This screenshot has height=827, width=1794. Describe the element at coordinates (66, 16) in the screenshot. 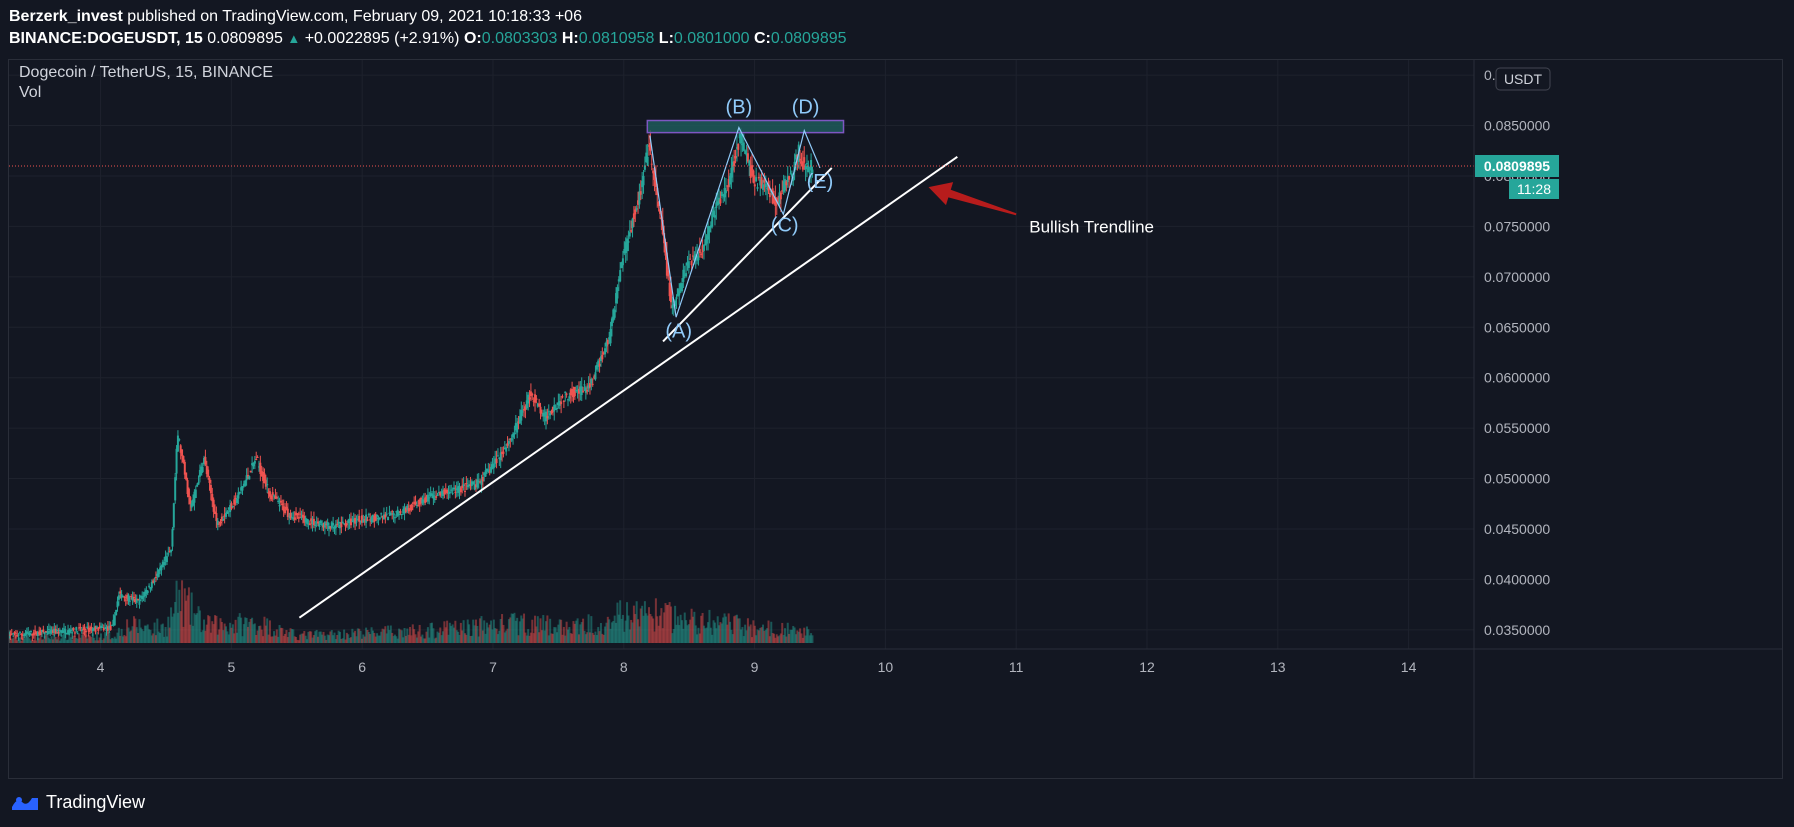

I see `author-name: Berzerk_invest` at that location.